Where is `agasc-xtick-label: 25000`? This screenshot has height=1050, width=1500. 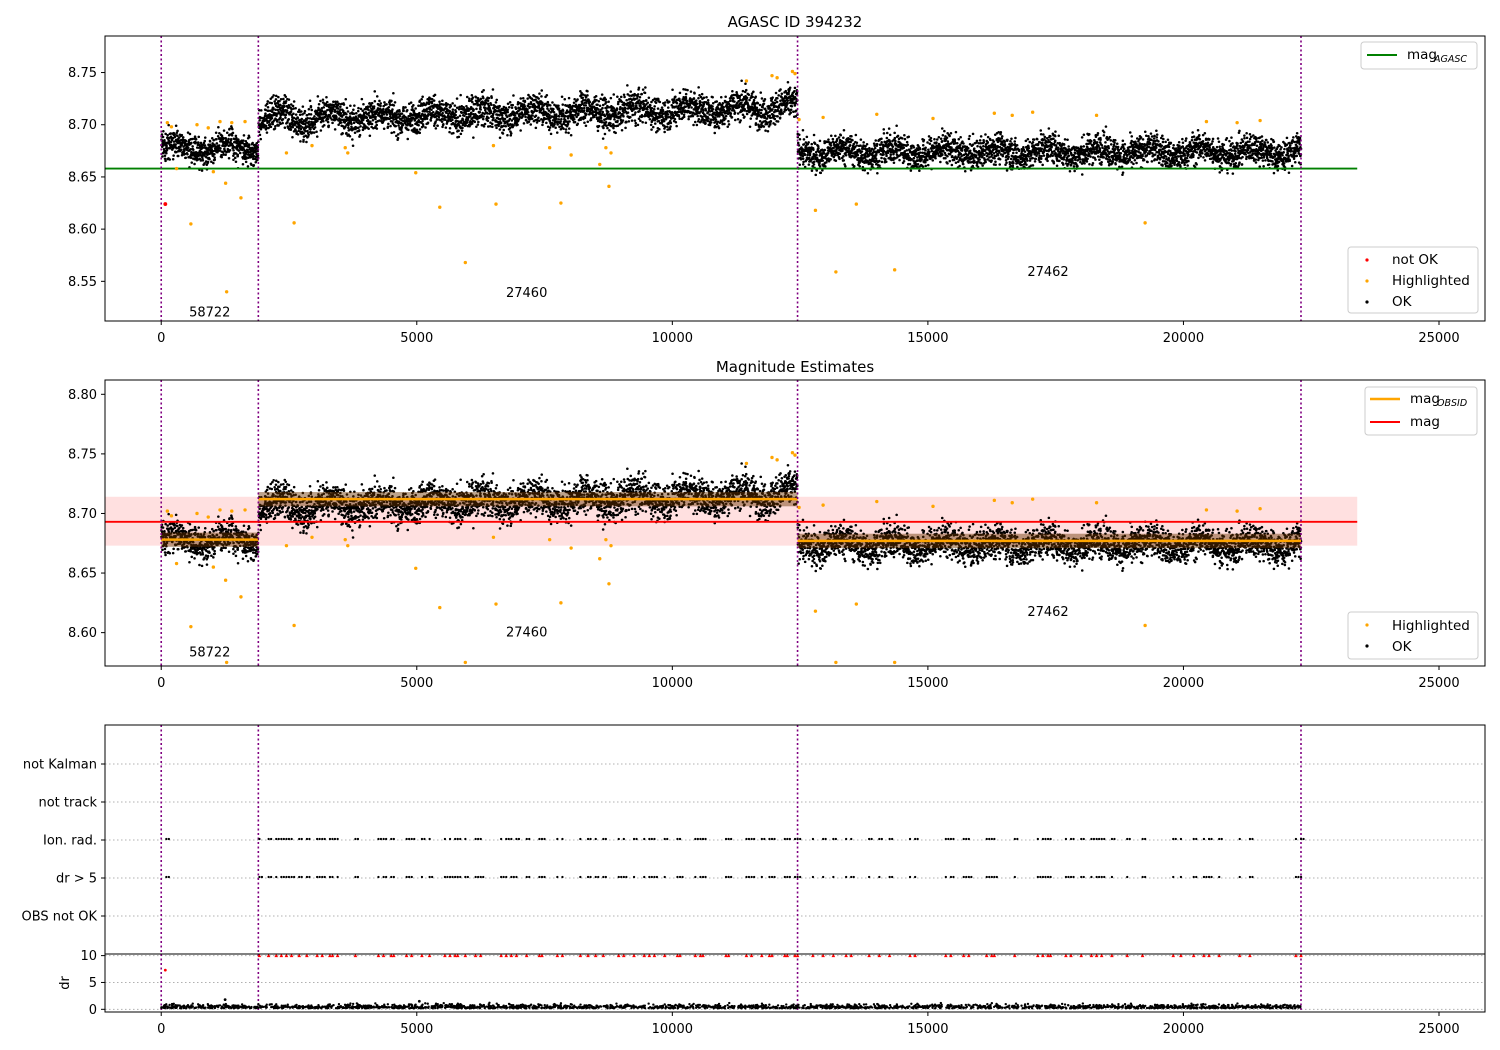
agasc-xtick-label: 25000 is located at coordinates (1438, 338).